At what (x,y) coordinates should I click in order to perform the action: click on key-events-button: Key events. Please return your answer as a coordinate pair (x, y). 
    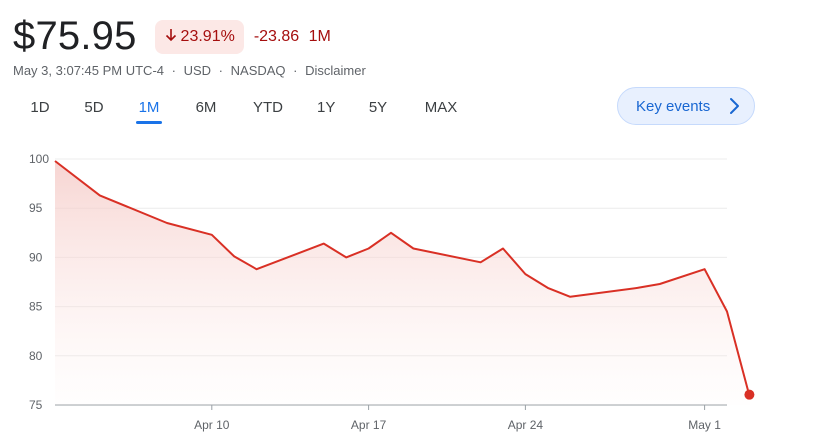
    Looking at the image, I should click on (686, 106).